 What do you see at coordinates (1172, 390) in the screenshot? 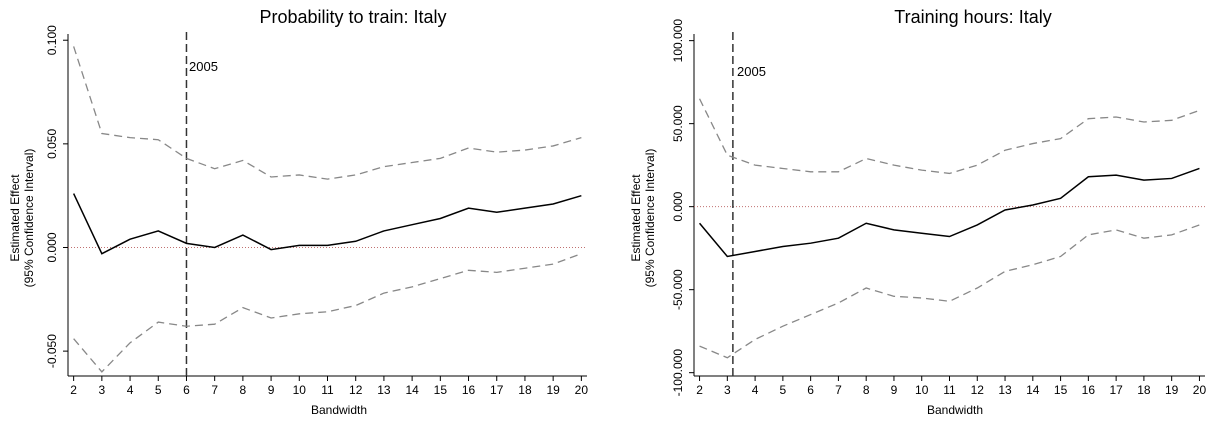
I see `chart-2-x-tick-label: 19` at bounding box center [1172, 390].